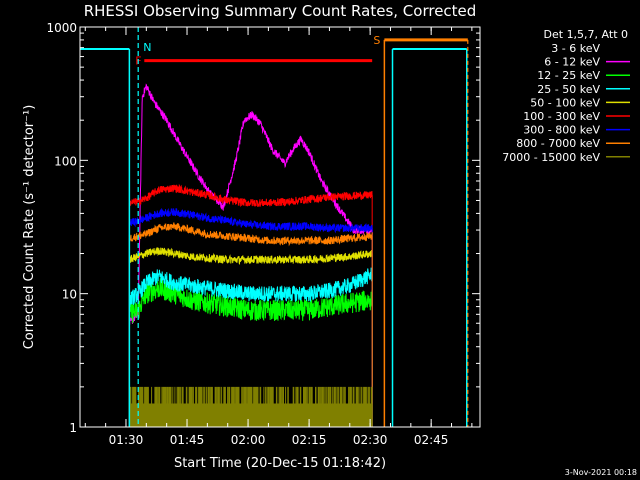  What do you see at coordinates (558, 143) in the screenshot?
I see `legend-label: 800 - 7000 keV` at bounding box center [558, 143].